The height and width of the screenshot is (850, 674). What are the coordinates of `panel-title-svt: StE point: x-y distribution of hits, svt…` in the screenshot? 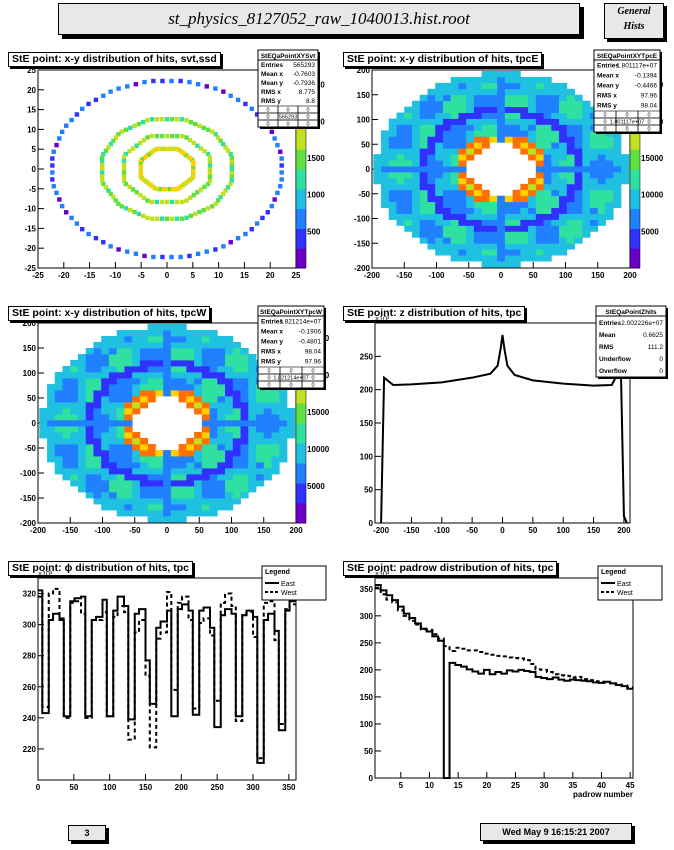 It's located at (114, 59).